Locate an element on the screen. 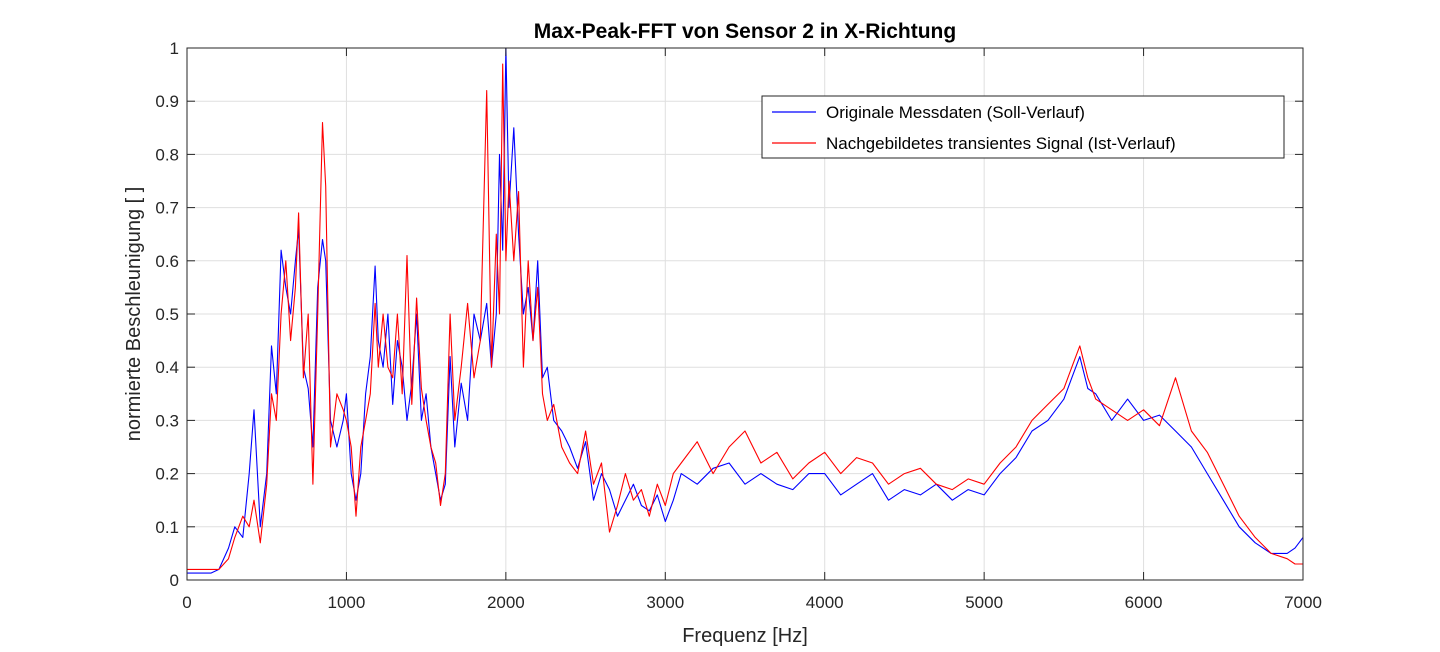  y-tick-label: 0 is located at coordinates (174, 580).